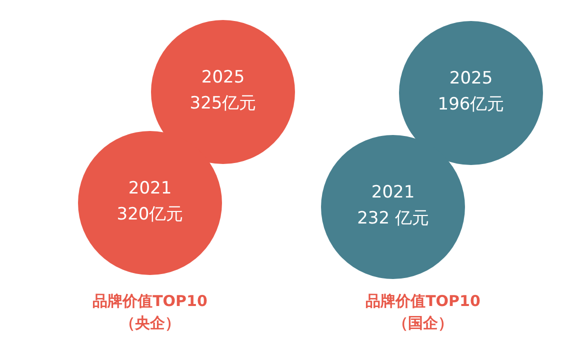 This screenshot has width=577, height=351. I want to click on data-label: 325亿元, so click(223, 103).